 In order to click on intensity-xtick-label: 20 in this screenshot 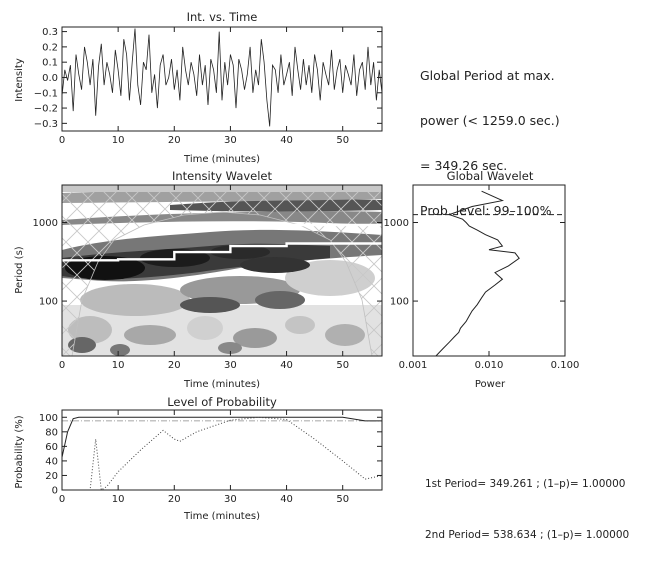, I will do `click(174, 140)`.